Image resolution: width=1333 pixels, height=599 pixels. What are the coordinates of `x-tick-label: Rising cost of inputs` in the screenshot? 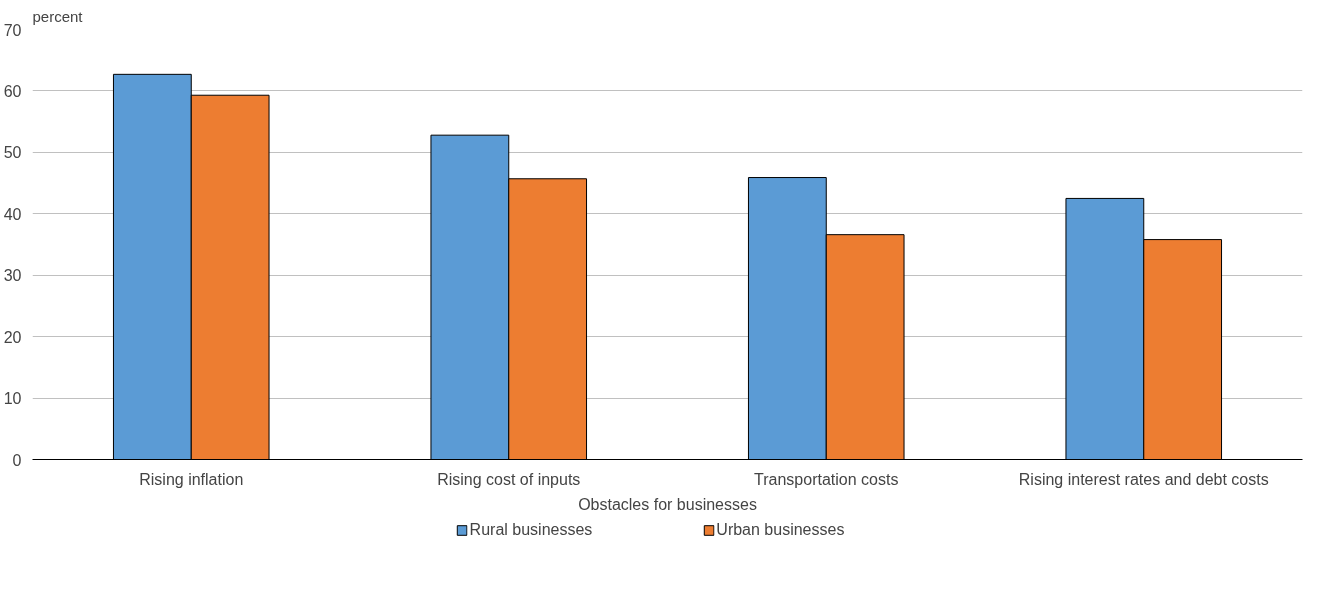 It's located at (509, 479).